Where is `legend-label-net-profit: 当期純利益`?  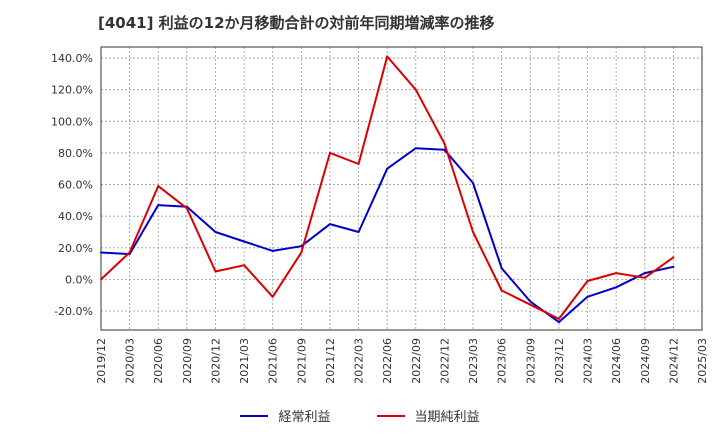
legend-label-net-profit: 当期純利益 is located at coordinates (447, 417).